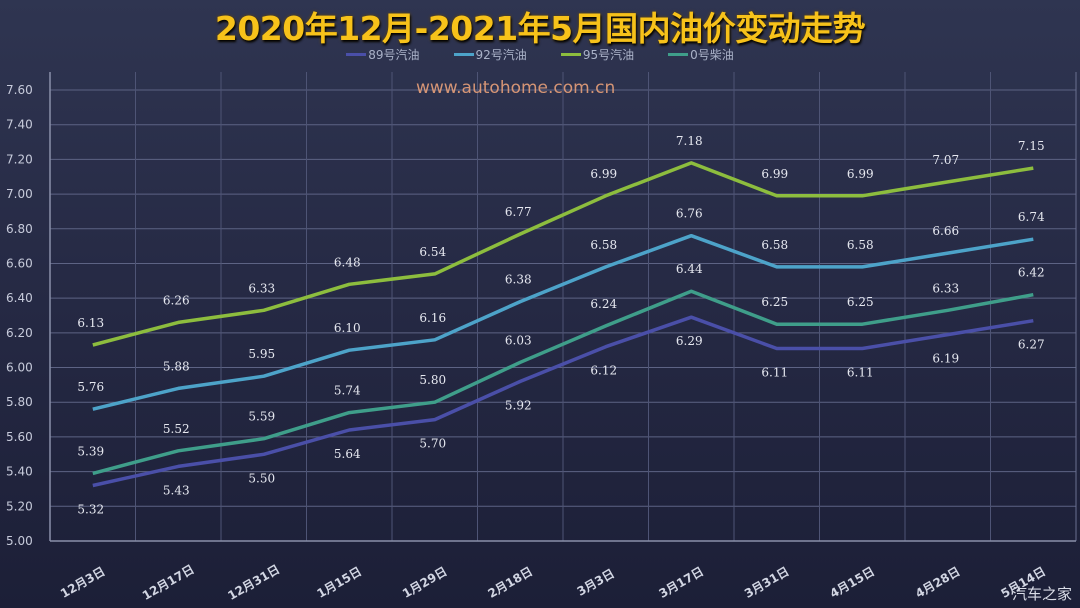  Describe the element at coordinates (394, 55) in the screenshot. I see `legend-label: 89号汽油` at that location.